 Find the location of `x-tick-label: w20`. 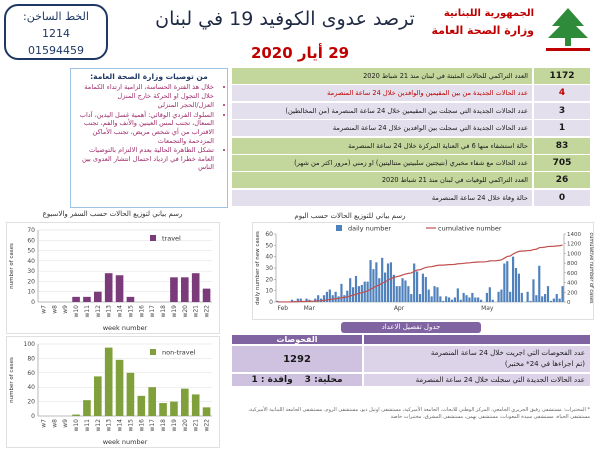

x-tick-label: w20 is located at coordinates (185, 425).